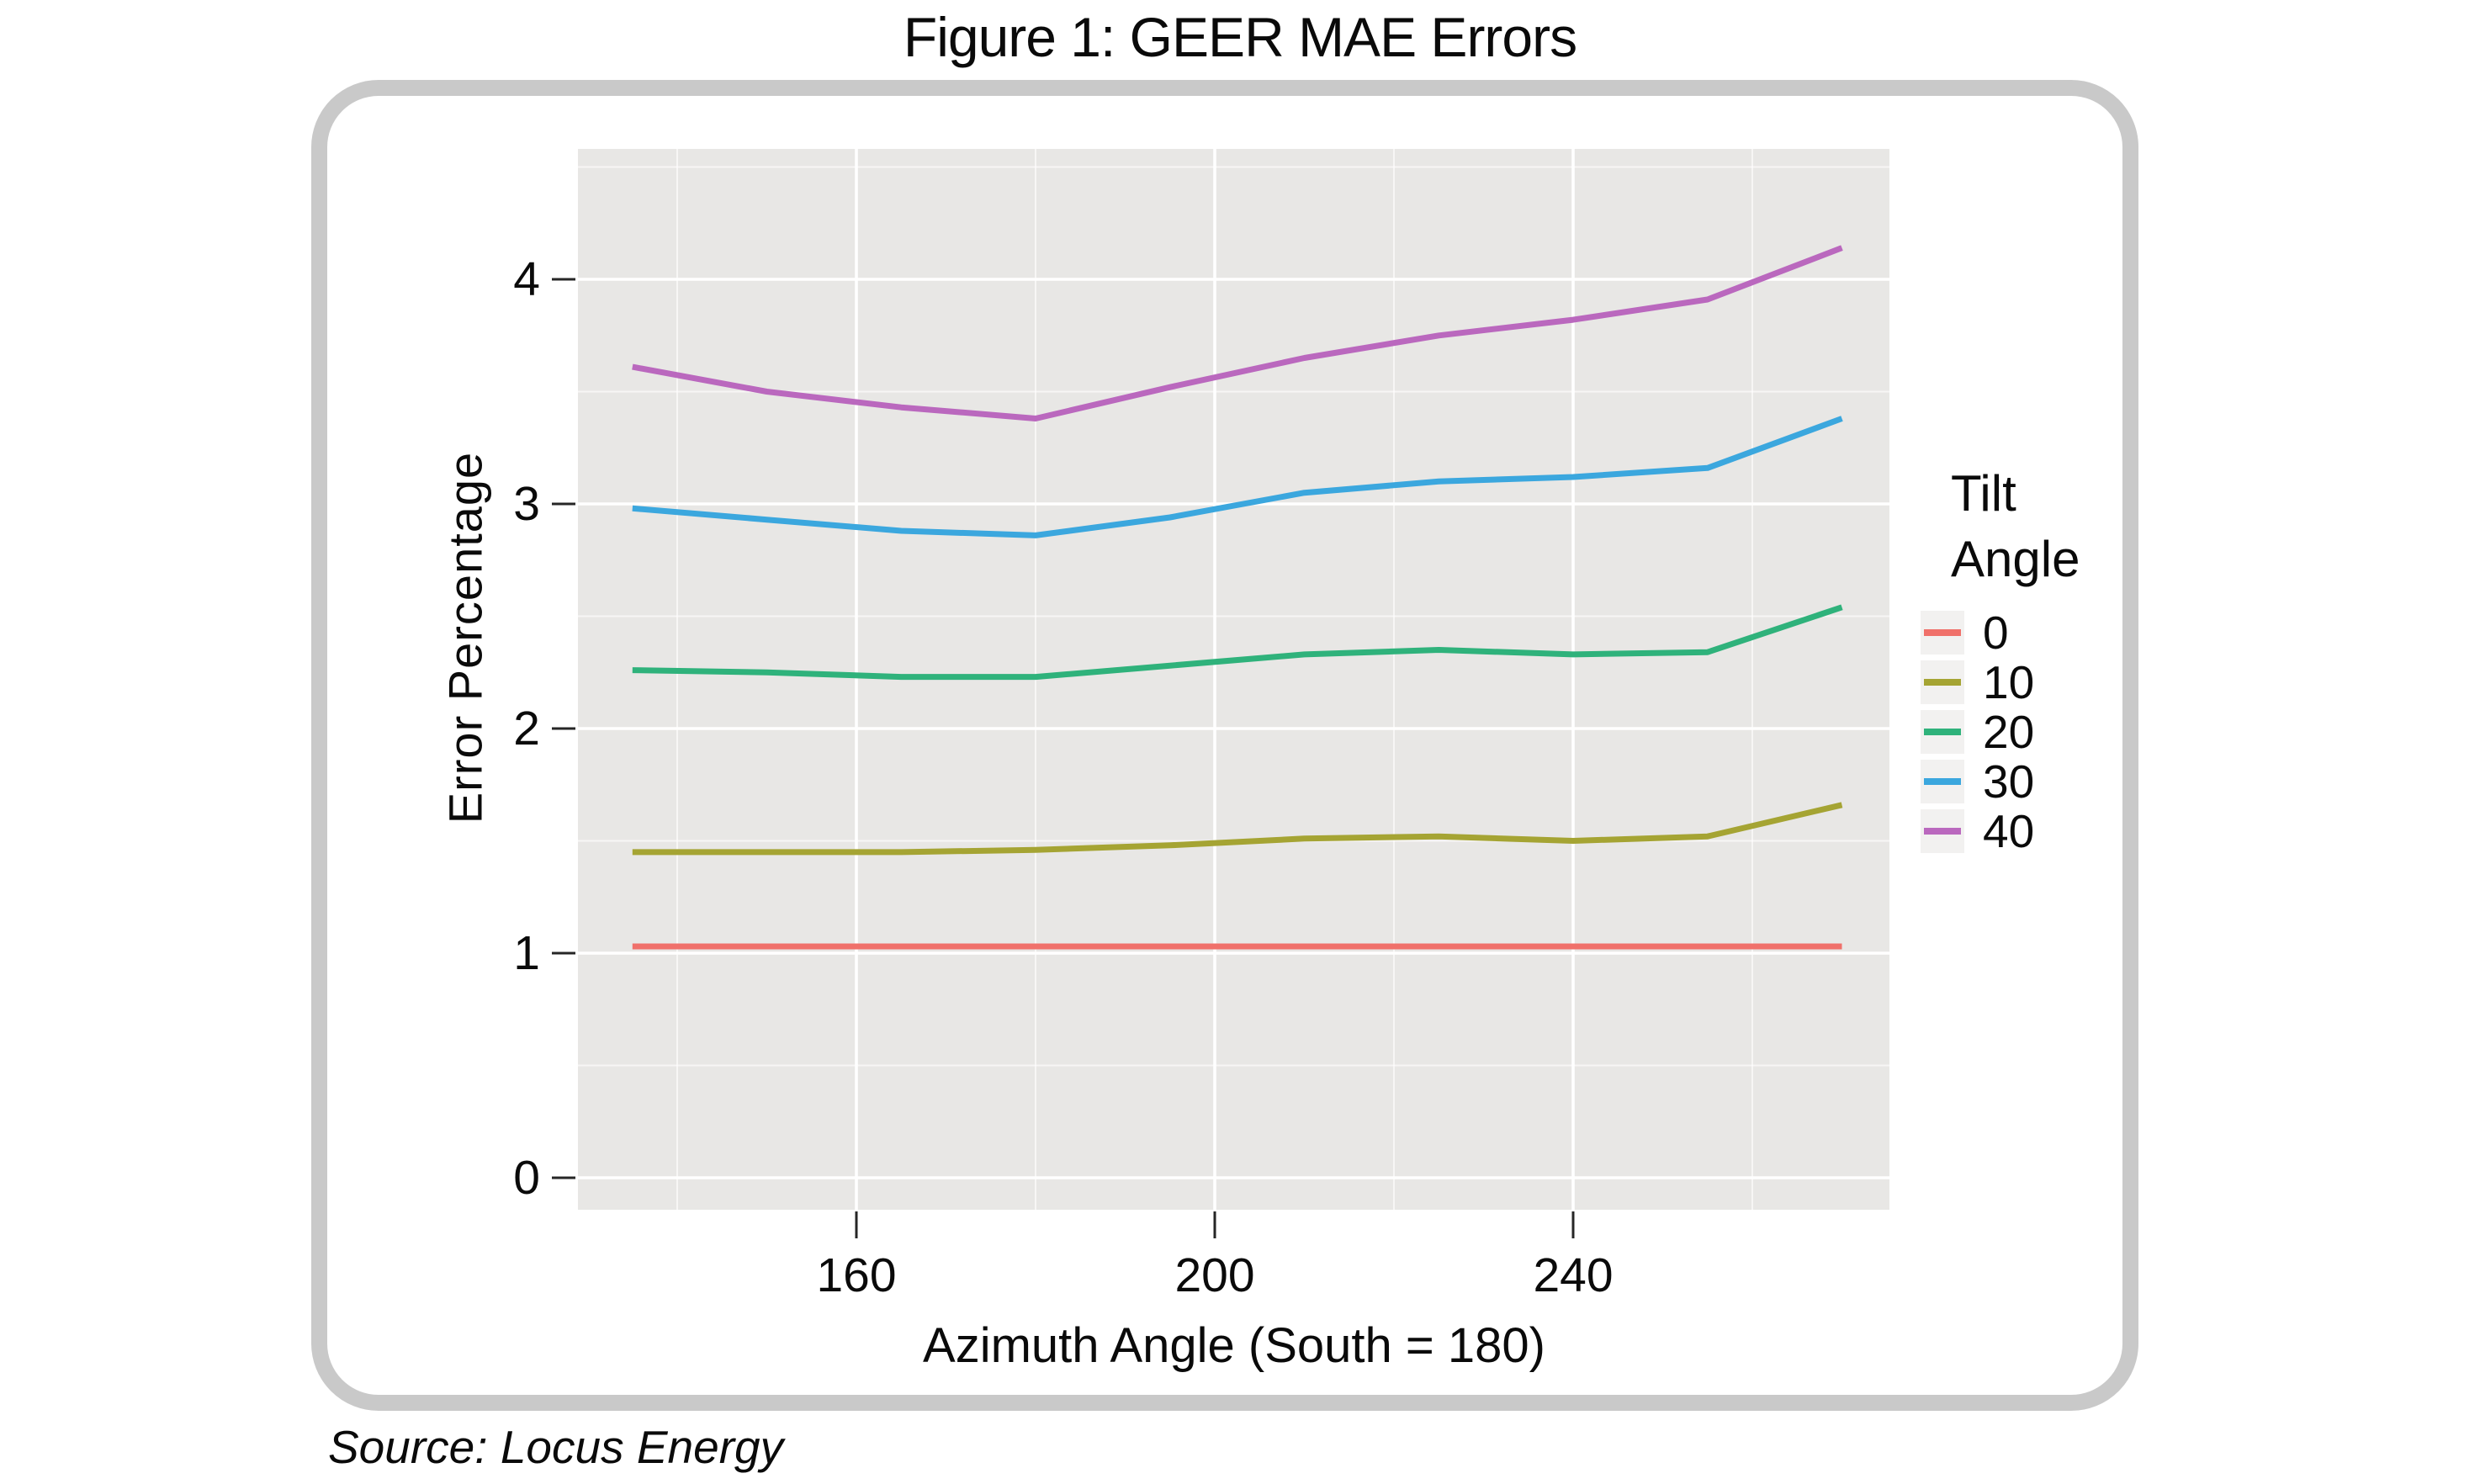  What do you see at coordinates (1214, 1275) in the screenshot?
I see `x-tick-label: 200` at bounding box center [1214, 1275].